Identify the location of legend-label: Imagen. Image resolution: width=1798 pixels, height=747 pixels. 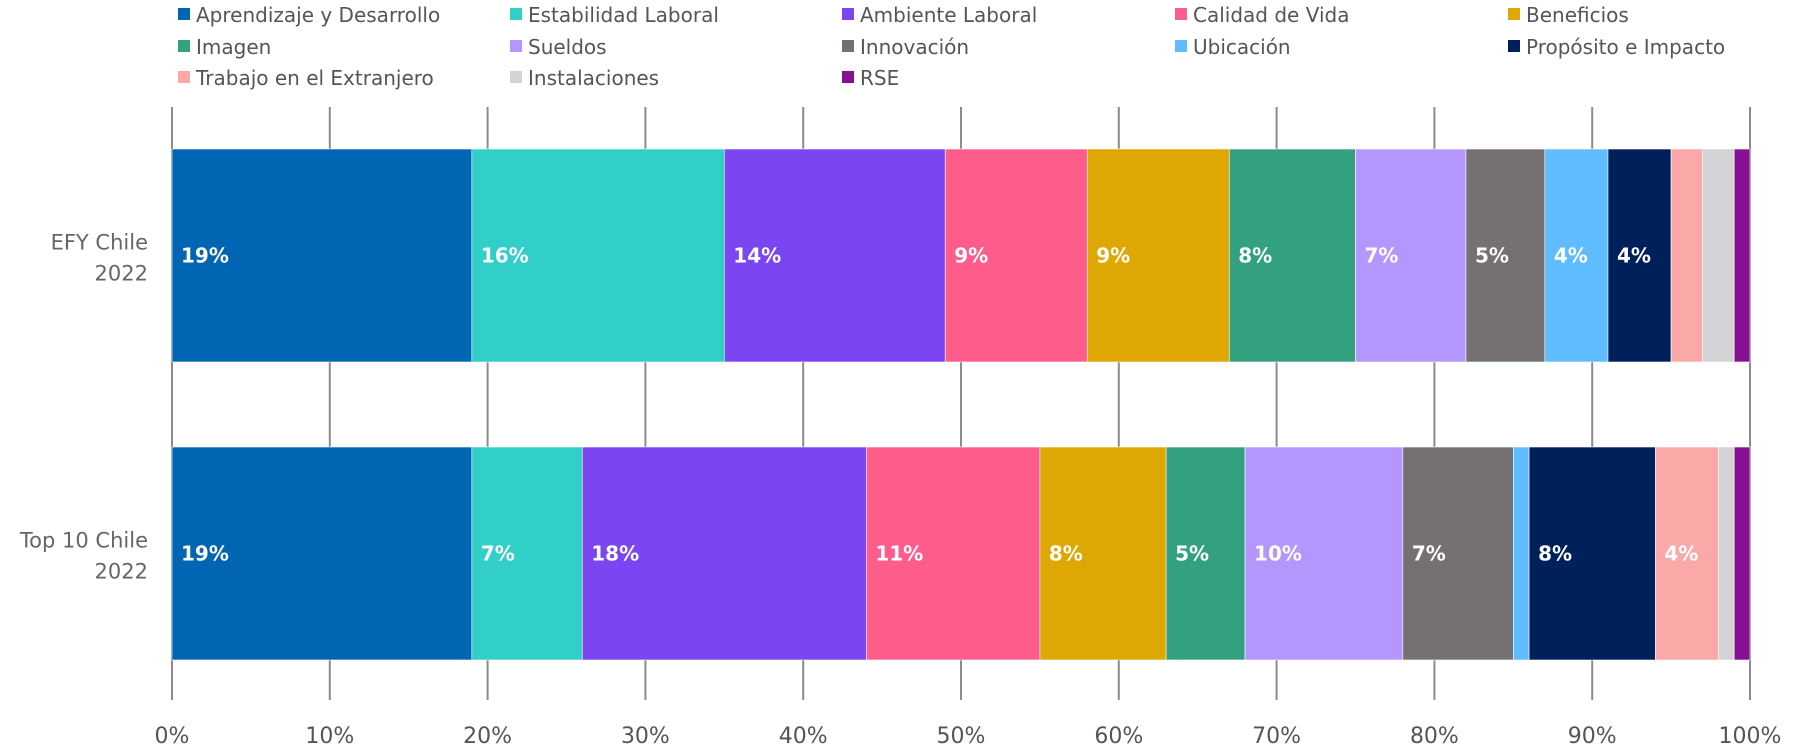
(233, 47).